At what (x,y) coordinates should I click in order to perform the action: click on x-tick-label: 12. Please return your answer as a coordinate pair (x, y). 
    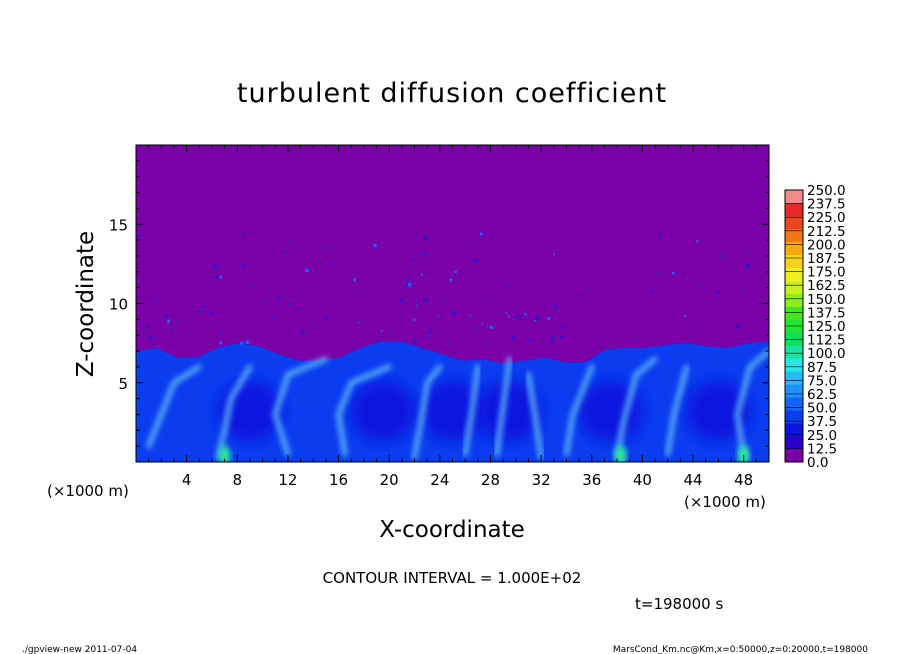
    Looking at the image, I should click on (287, 480).